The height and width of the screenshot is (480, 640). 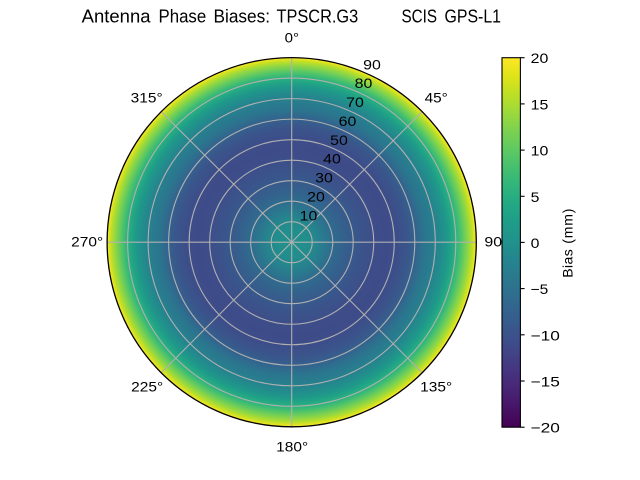 What do you see at coordinates (473, 16) in the screenshot?
I see `svg-text: GPS-L1` at bounding box center [473, 16].